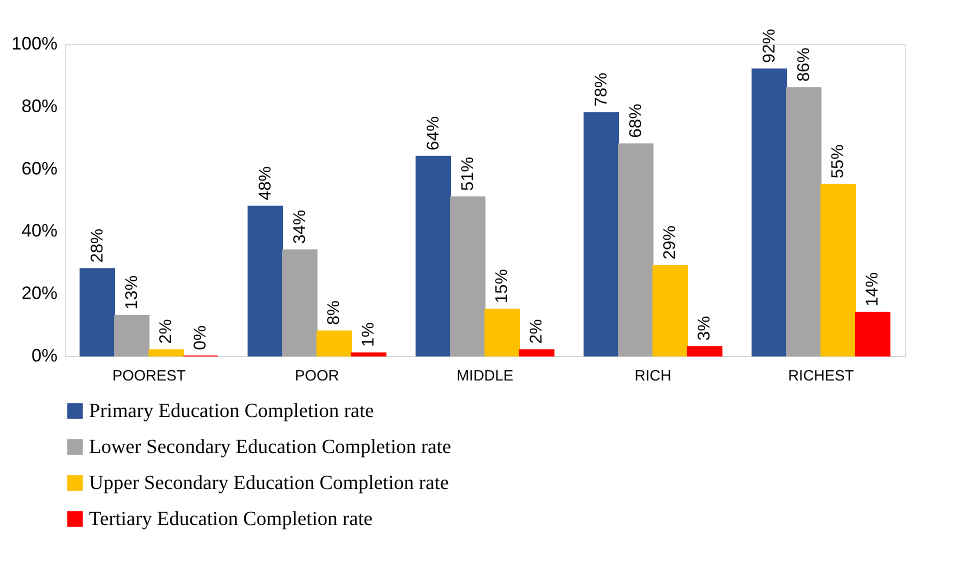 Image resolution: width=957 pixels, height=585 pixels. I want to click on x-tick-label: MIDDLE, so click(485, 376).